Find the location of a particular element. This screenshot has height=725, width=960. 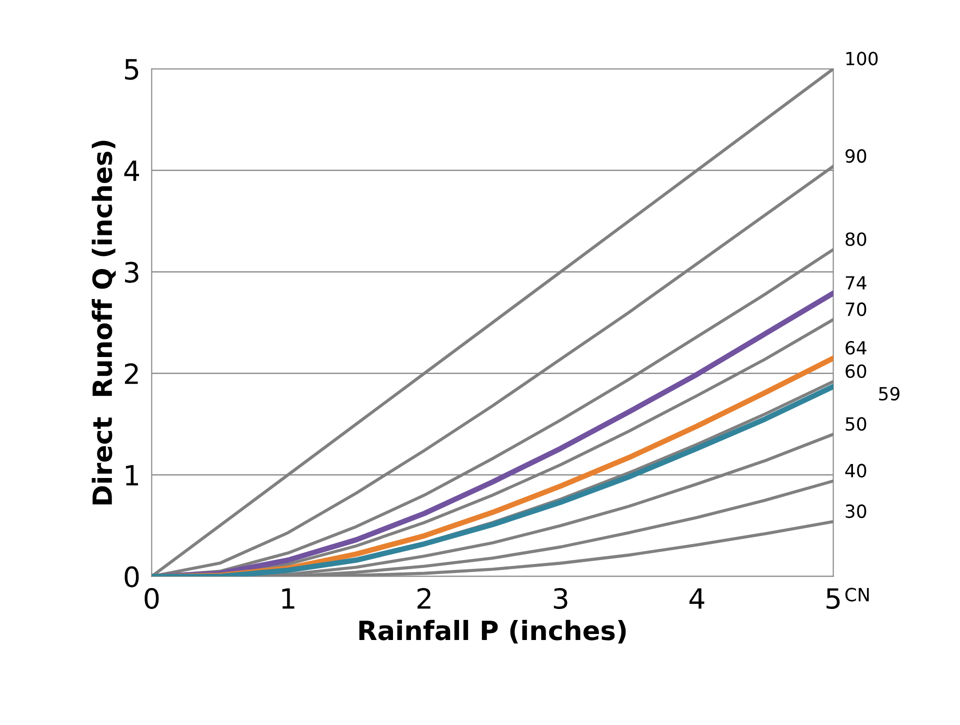

series-label: 50 is located at coordinates (856, 424).